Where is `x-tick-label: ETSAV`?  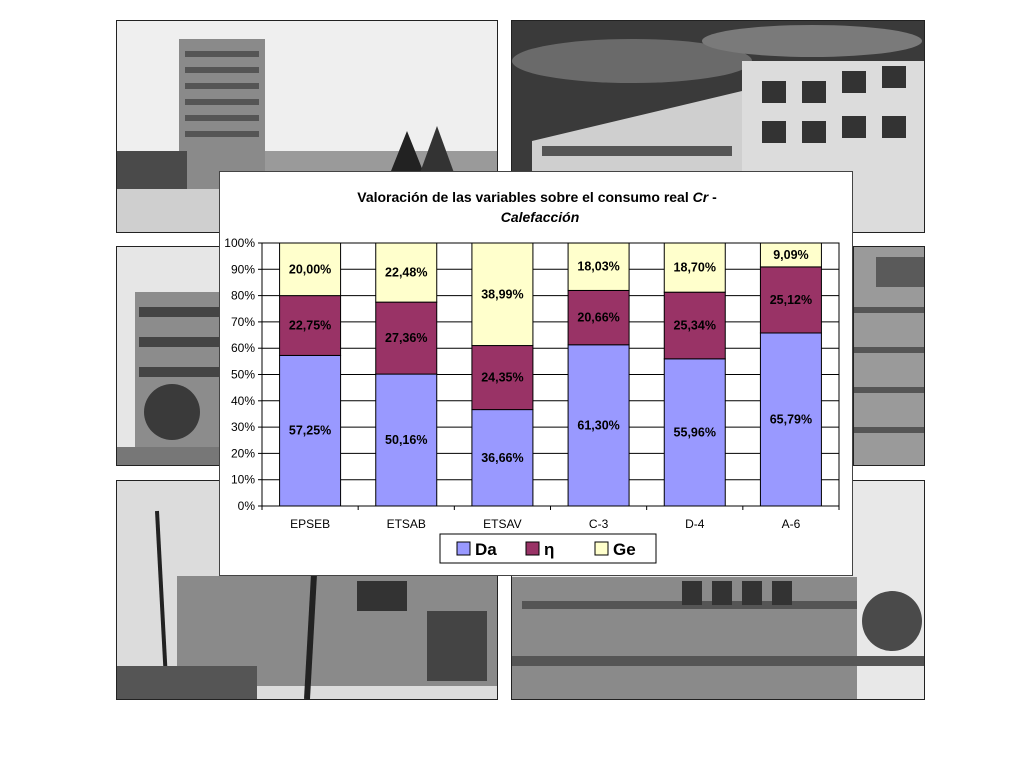
x-tick-label: ETSAV is located at coordinates (502, 524).